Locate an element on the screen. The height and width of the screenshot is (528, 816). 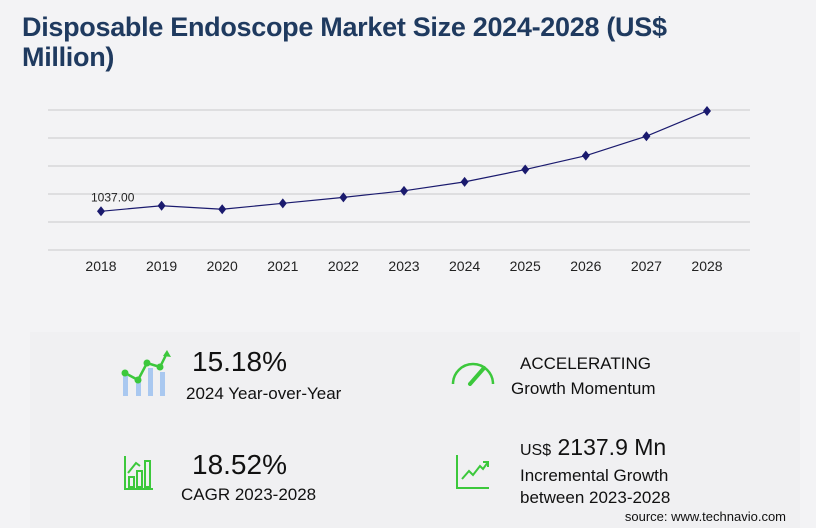
bar-growth-icon is located at coordinates (138, 473).